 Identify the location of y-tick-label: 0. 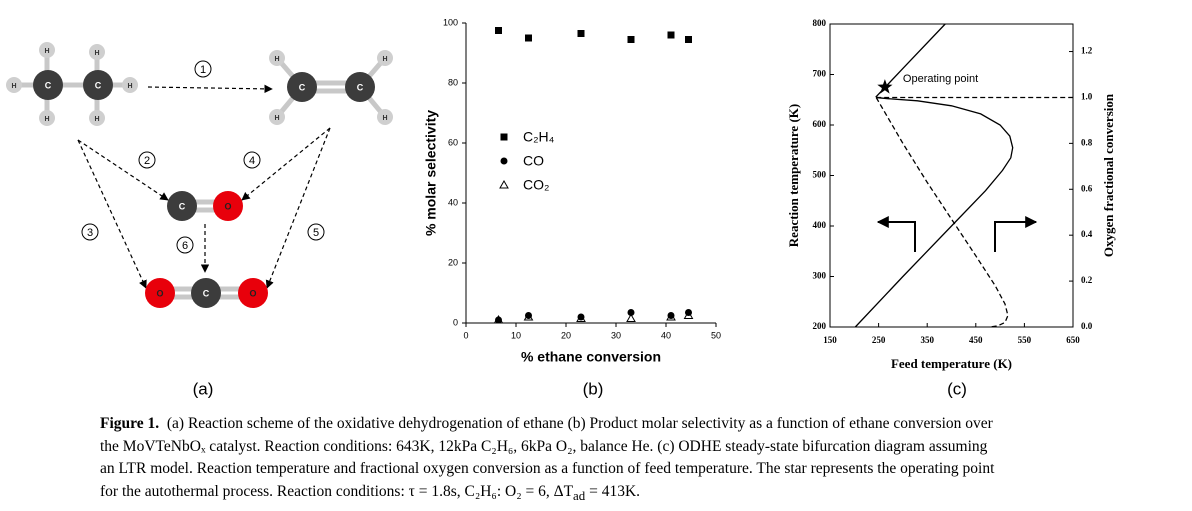
(455, 322).